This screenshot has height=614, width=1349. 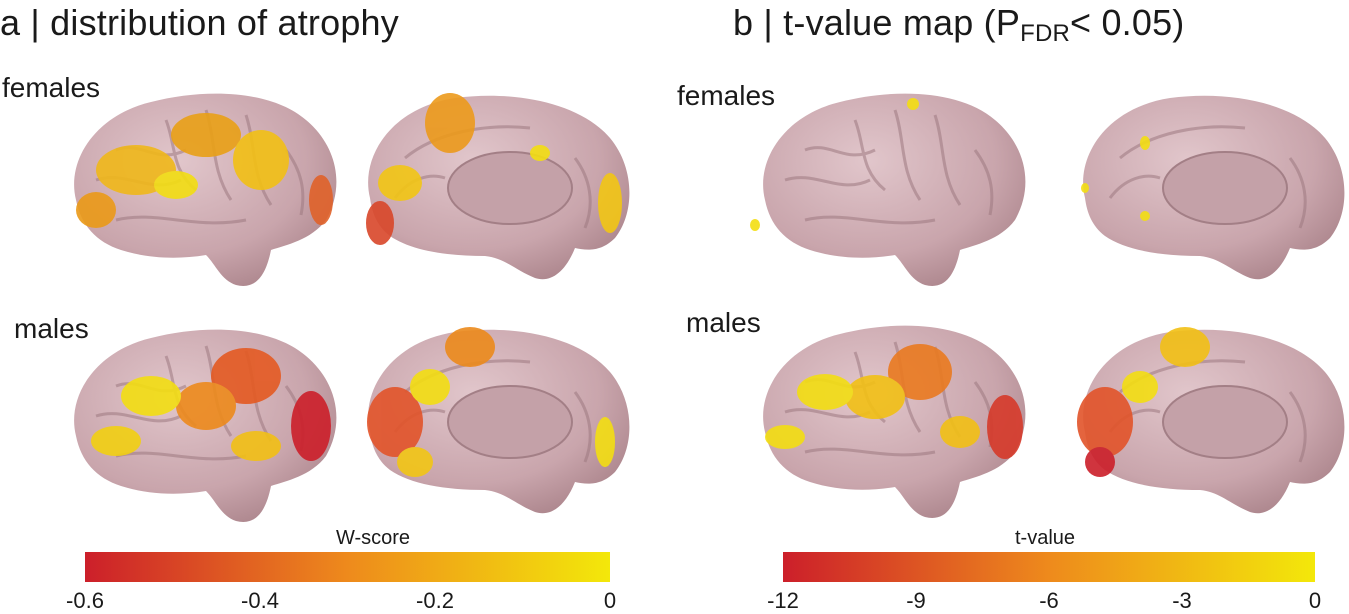 I want to click on colorbar-b-tick: -12, so click(x=783, y=600).